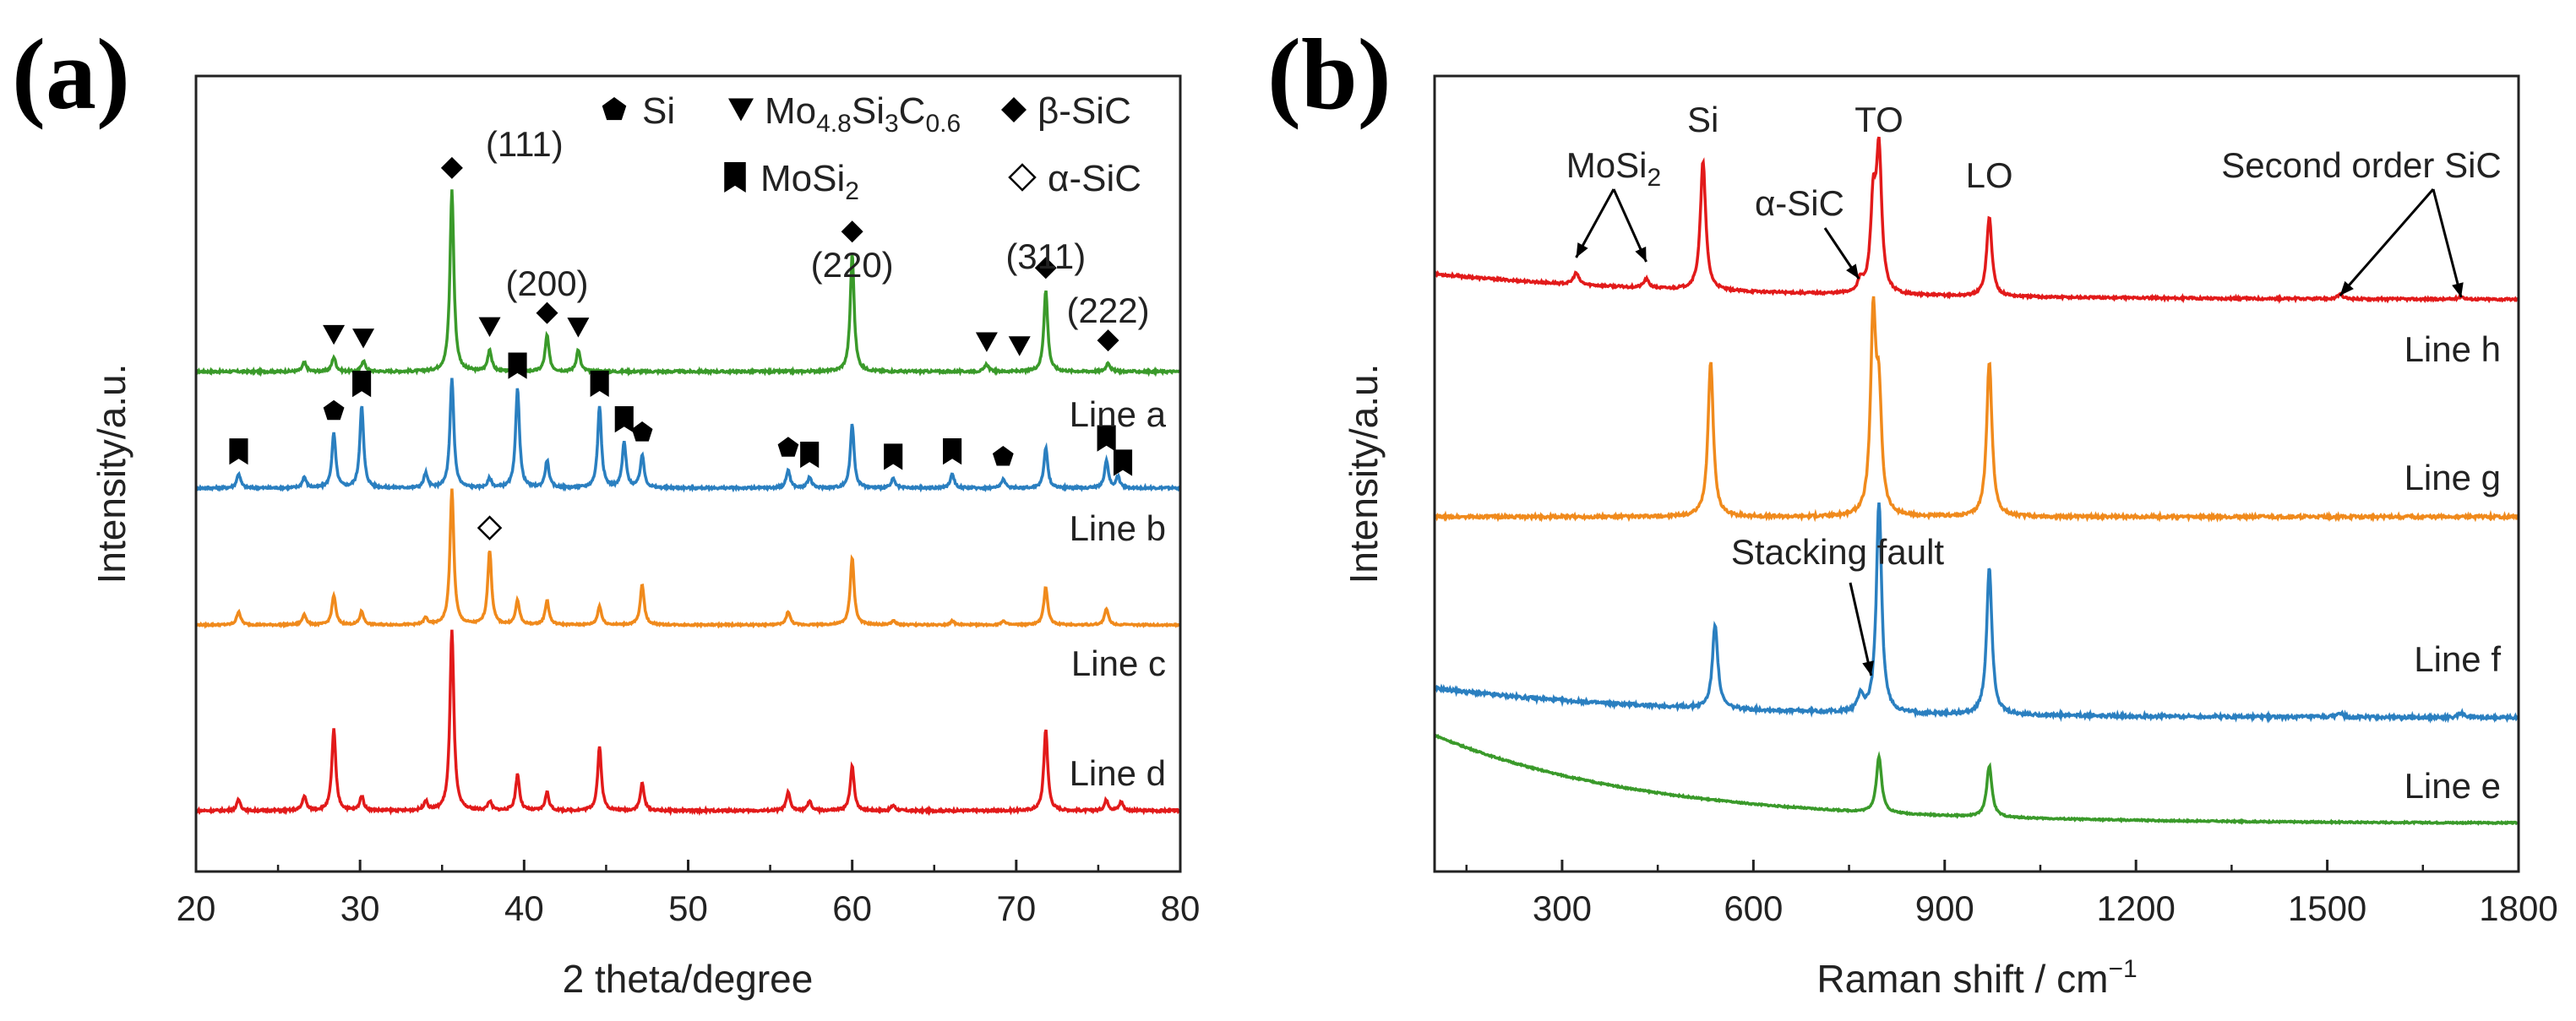 Image resolution: width=2576 pixels, height=1021 pixels. What do you see at coordinates (360, 908) in the screenshot?
I see `xrd-x-tick-label: 30` at bounding box center [360, 908].